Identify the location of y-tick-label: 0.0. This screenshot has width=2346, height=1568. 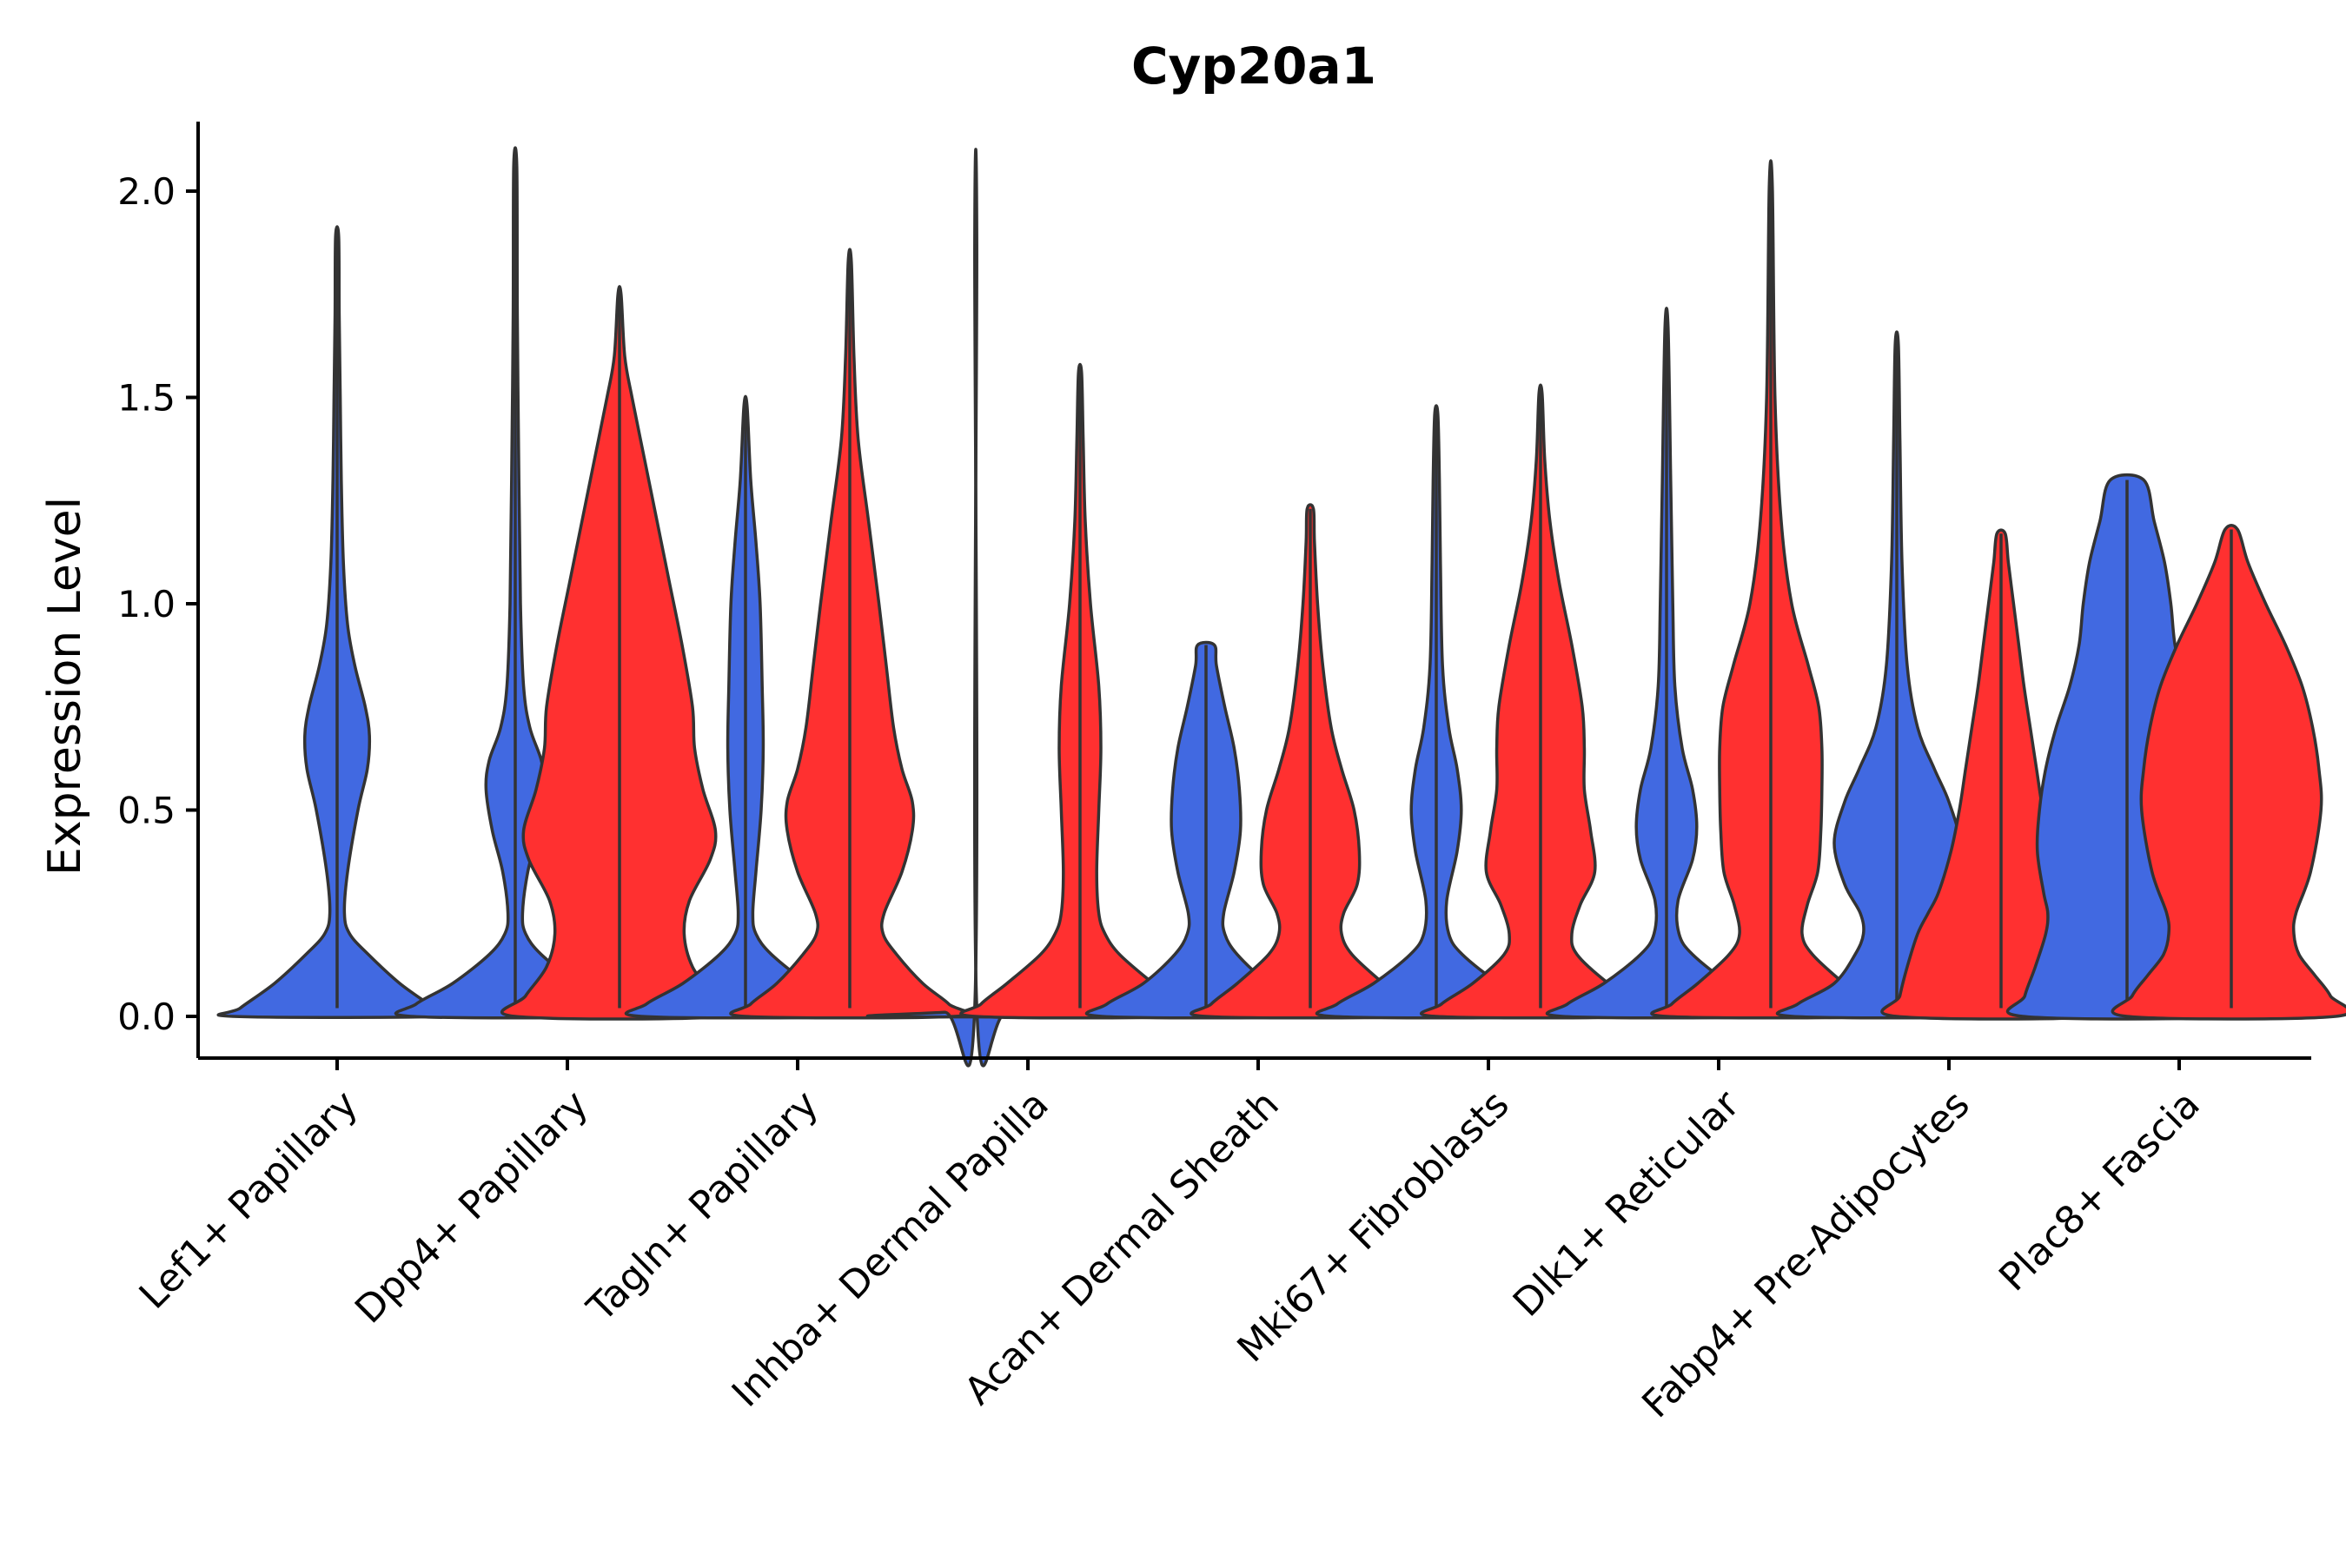
(146, 1017).